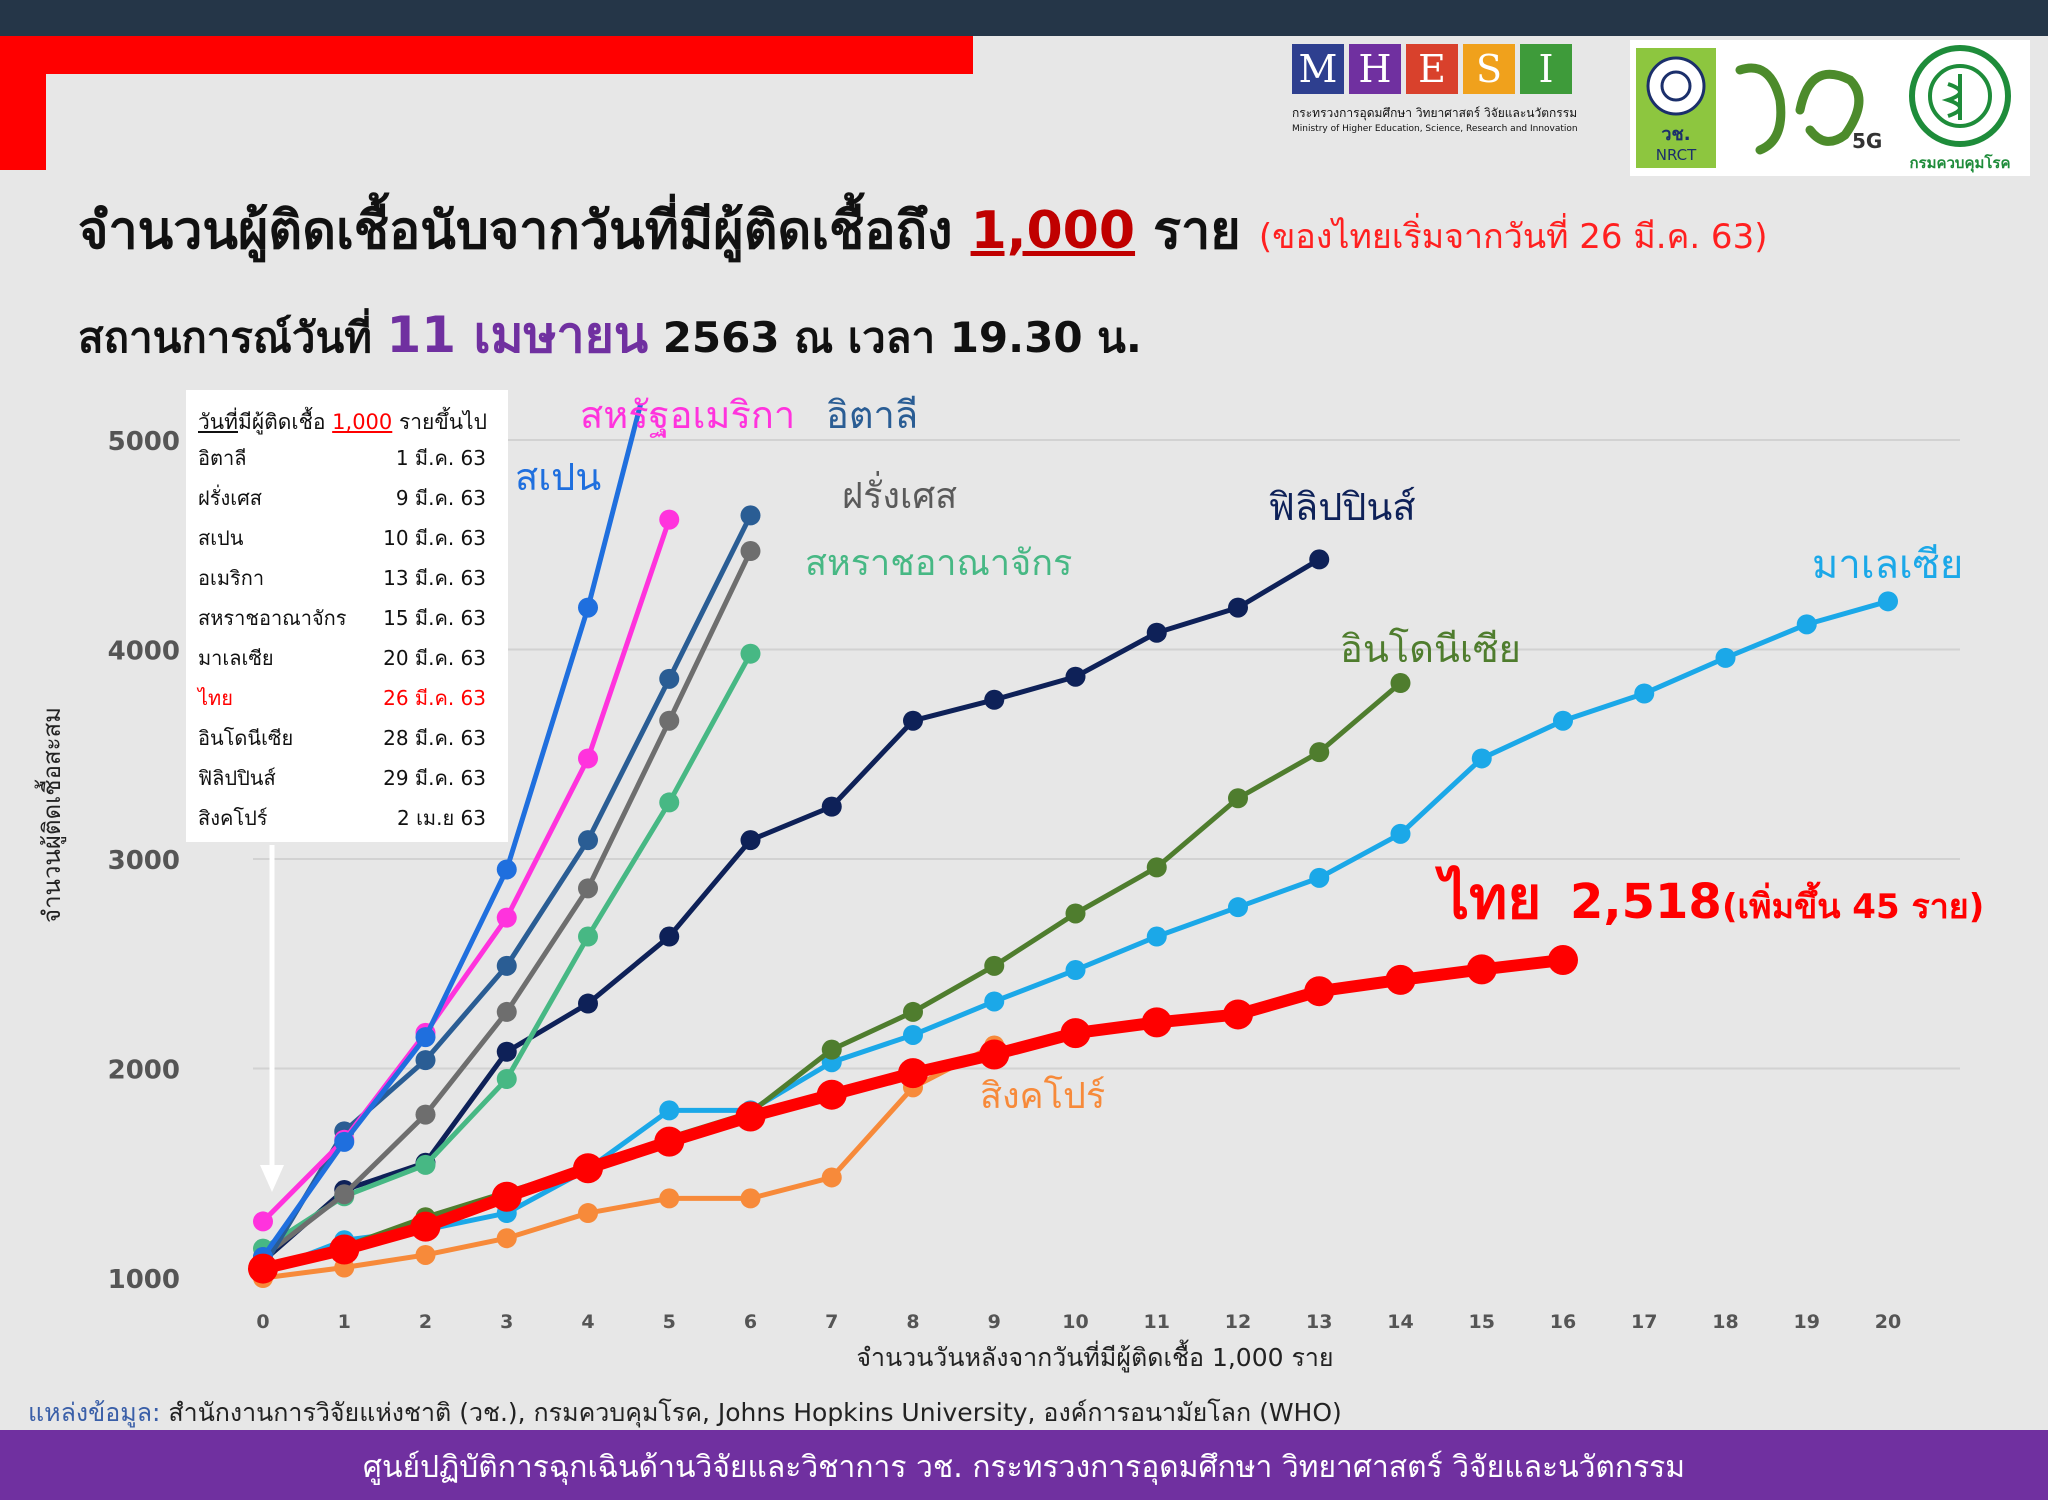 Image resolution: width=2048 pixels, height=1500 pixels. Describe the element at coordinates (750, 1322) in the screenshot. I see `x-tick-label: 6` at that location.